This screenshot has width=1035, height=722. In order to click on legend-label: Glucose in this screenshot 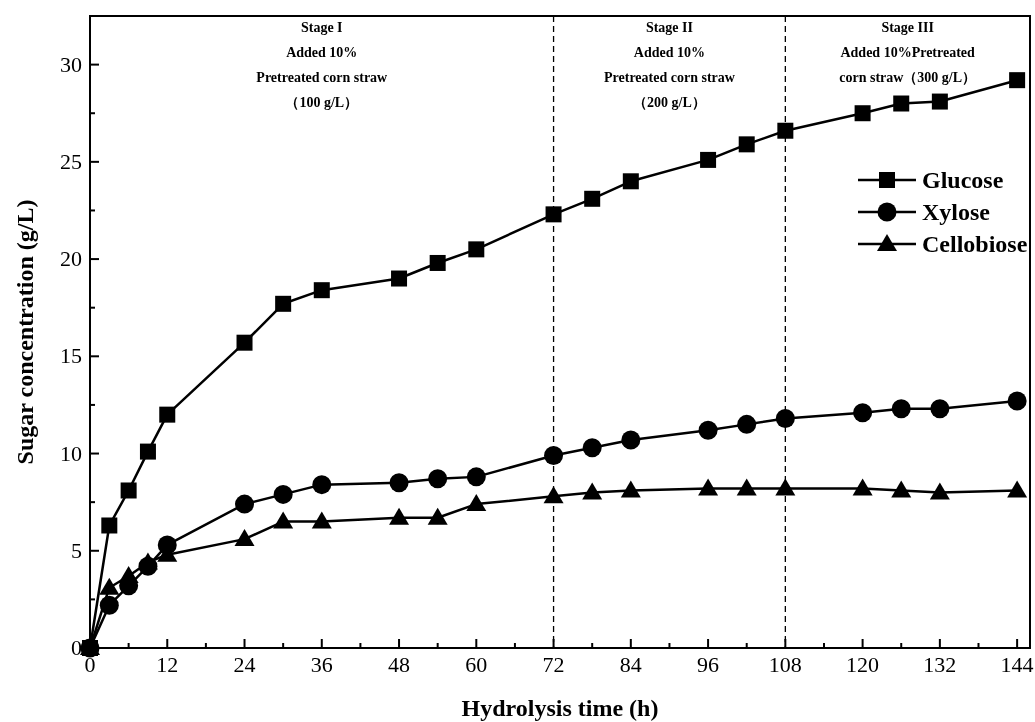, I will do `click(963, 180)`.